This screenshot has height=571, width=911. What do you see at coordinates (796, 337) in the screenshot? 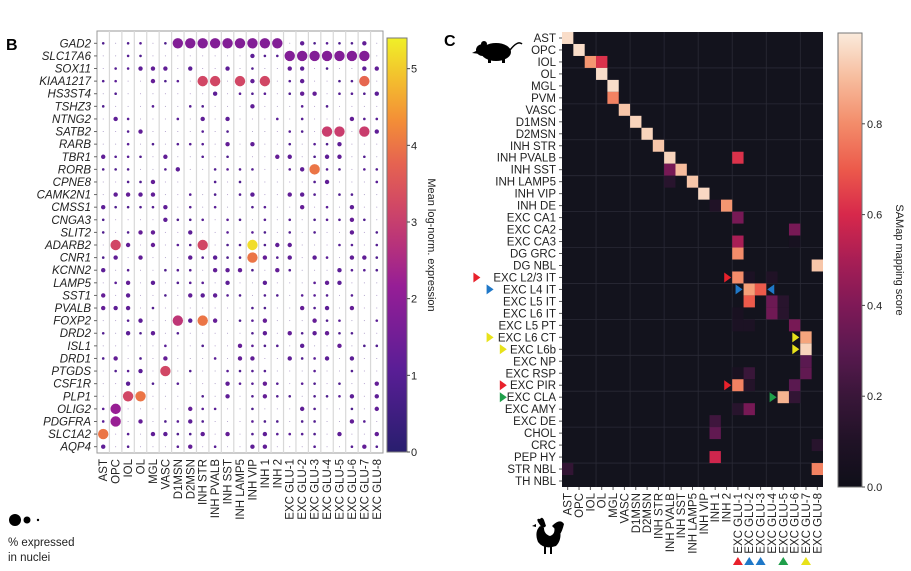
I see `cell-marker-triangle` at bounding box center [796, 337].